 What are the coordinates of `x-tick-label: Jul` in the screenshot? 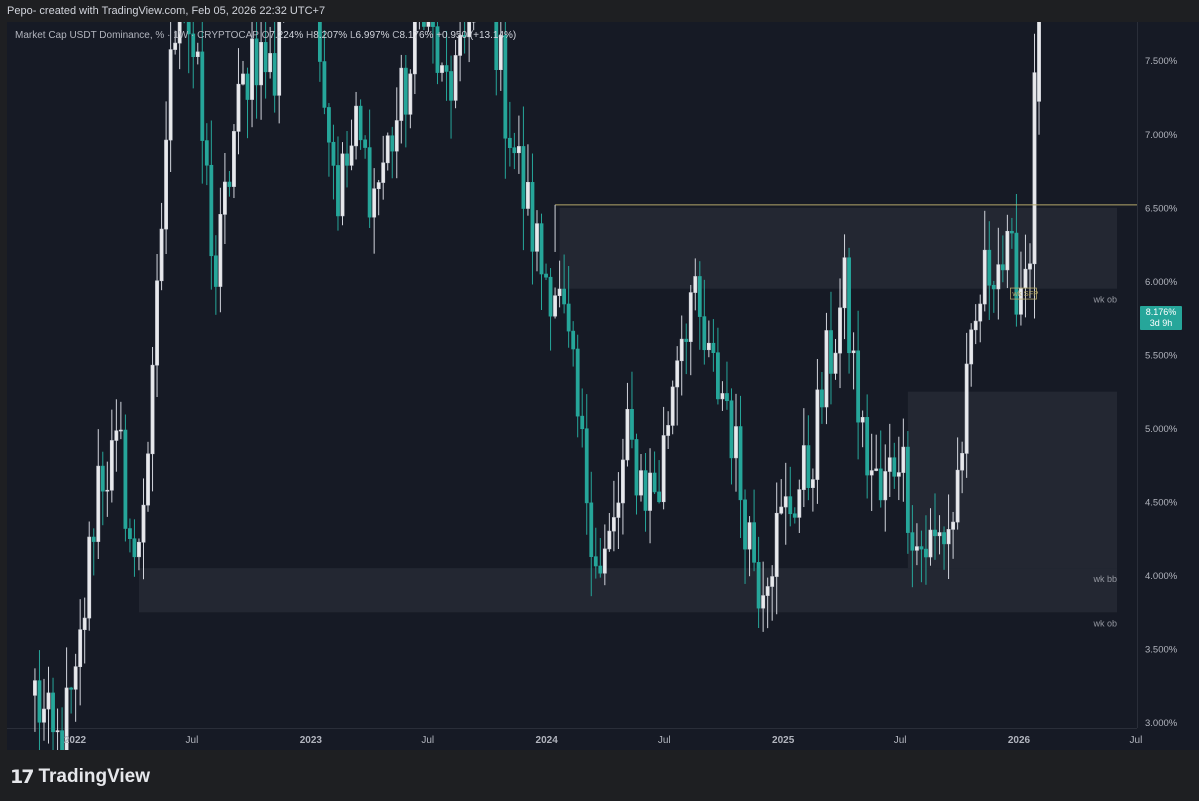 It's located at (192, 740).